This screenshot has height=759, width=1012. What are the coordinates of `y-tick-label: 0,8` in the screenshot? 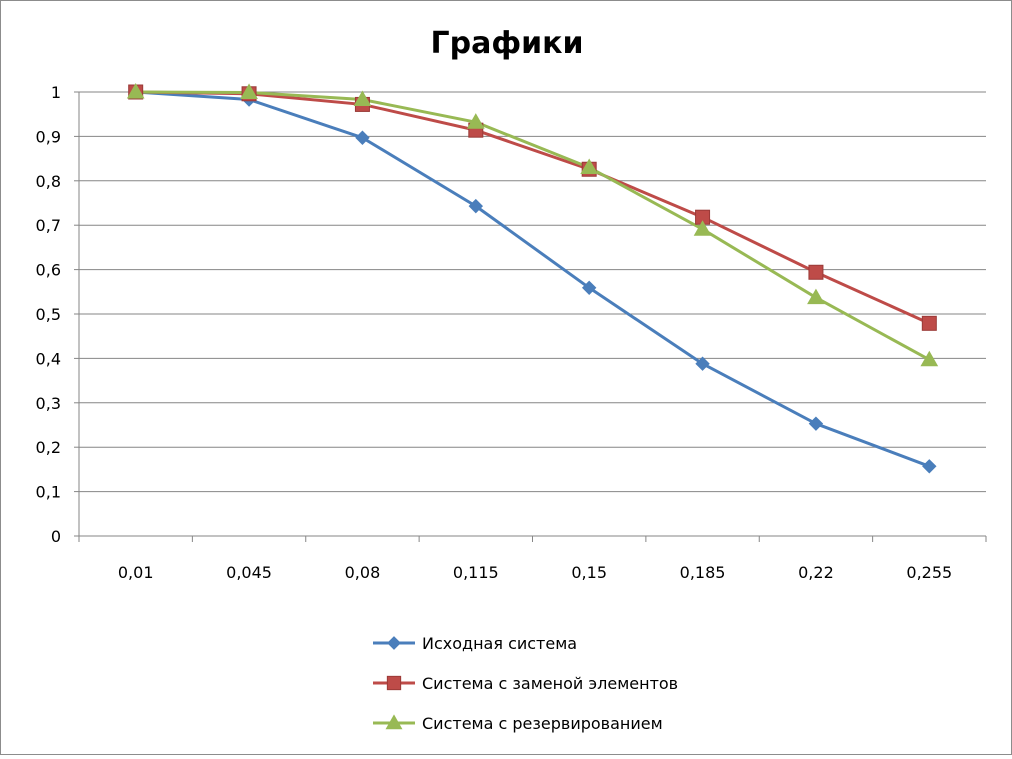 It's located at (48, 181).